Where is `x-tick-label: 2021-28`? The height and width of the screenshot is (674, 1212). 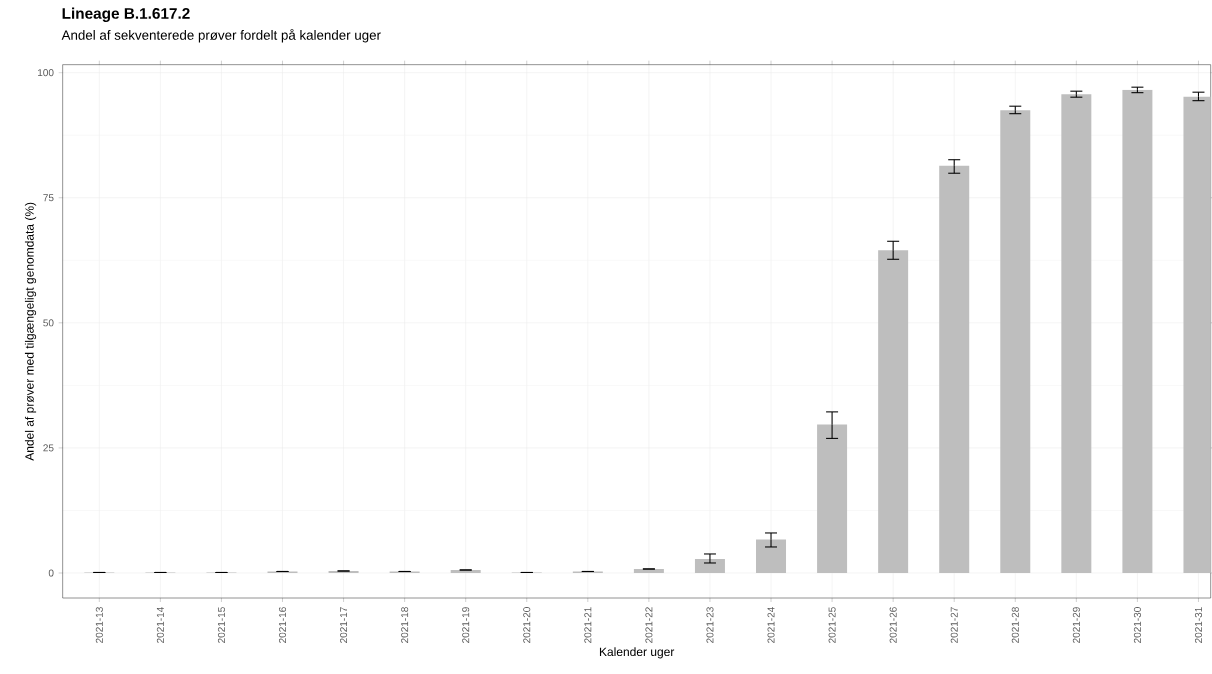
x-tick-label: 2021-28 is located at coordinates (1015, 625).